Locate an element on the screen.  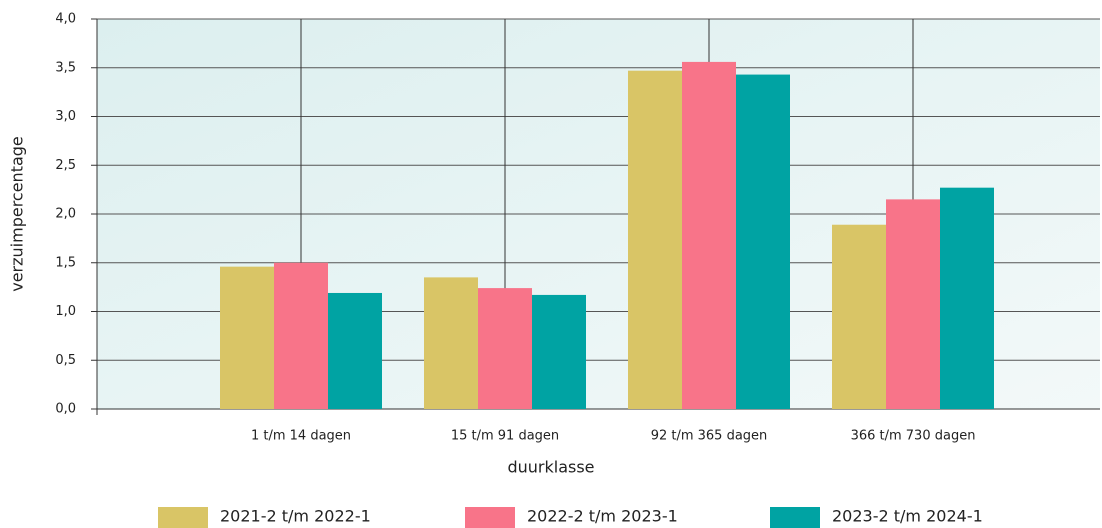
legend-label: 2021-2 t/m 2022-1 is located at coordinates (295, 516).